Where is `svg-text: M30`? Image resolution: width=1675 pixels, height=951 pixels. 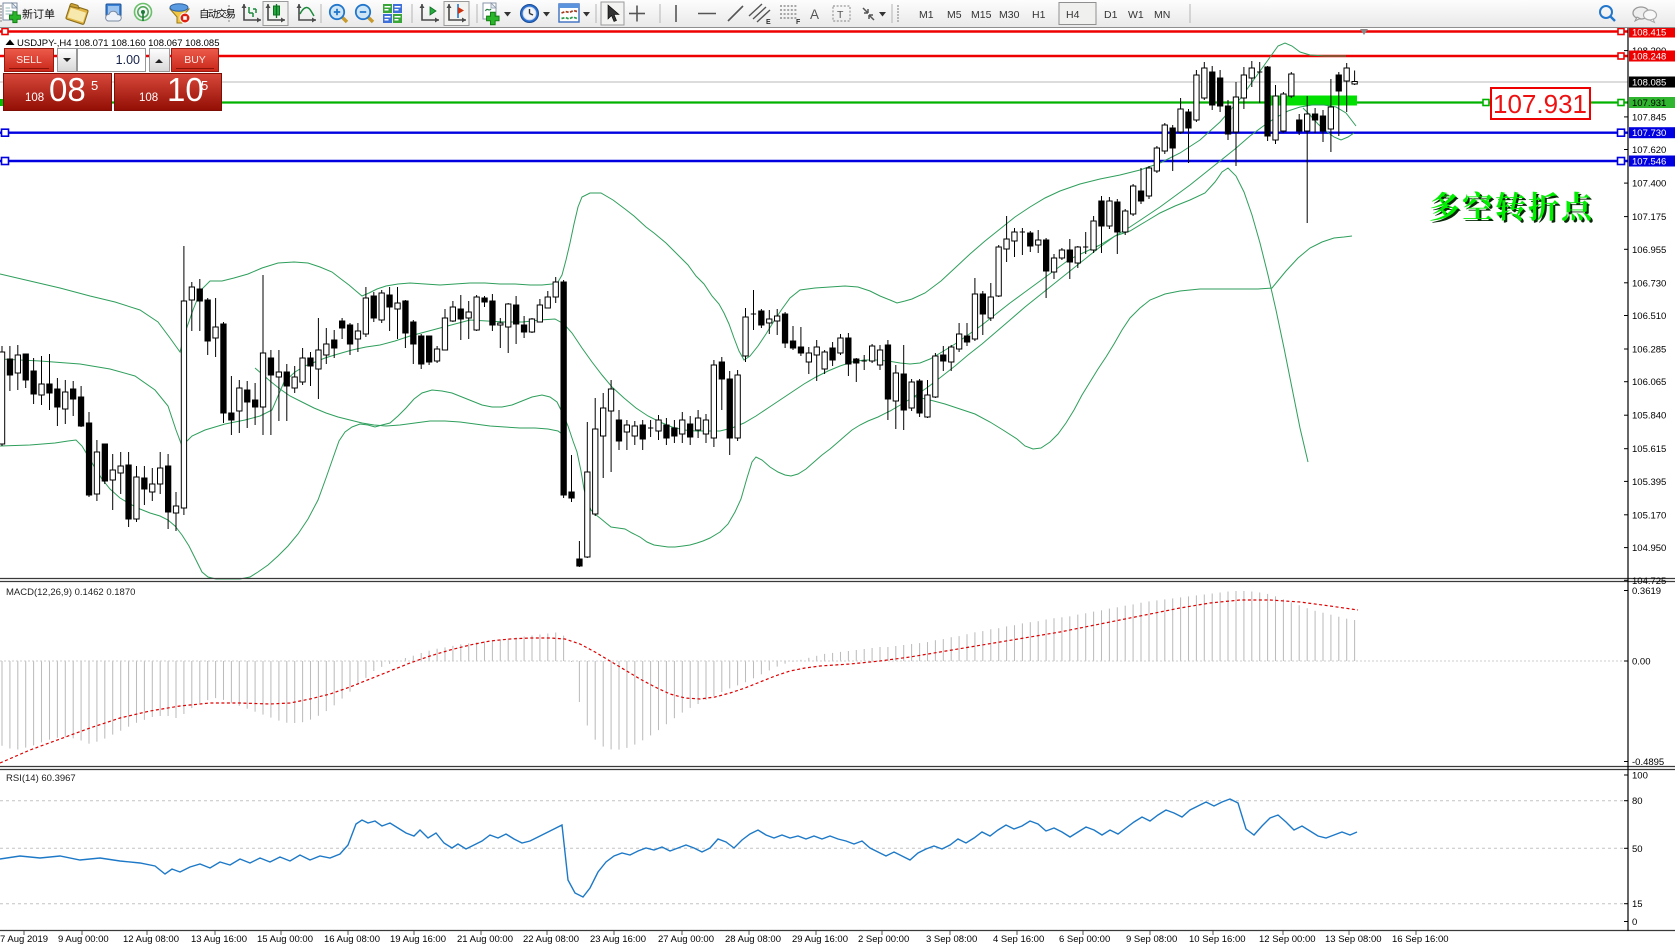
svg-text: M30 is located at coordinates (1009, 15).